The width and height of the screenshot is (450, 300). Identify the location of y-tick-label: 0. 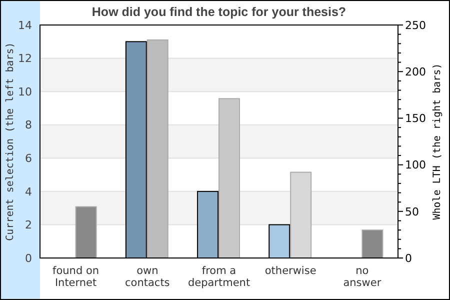
(28, 258).